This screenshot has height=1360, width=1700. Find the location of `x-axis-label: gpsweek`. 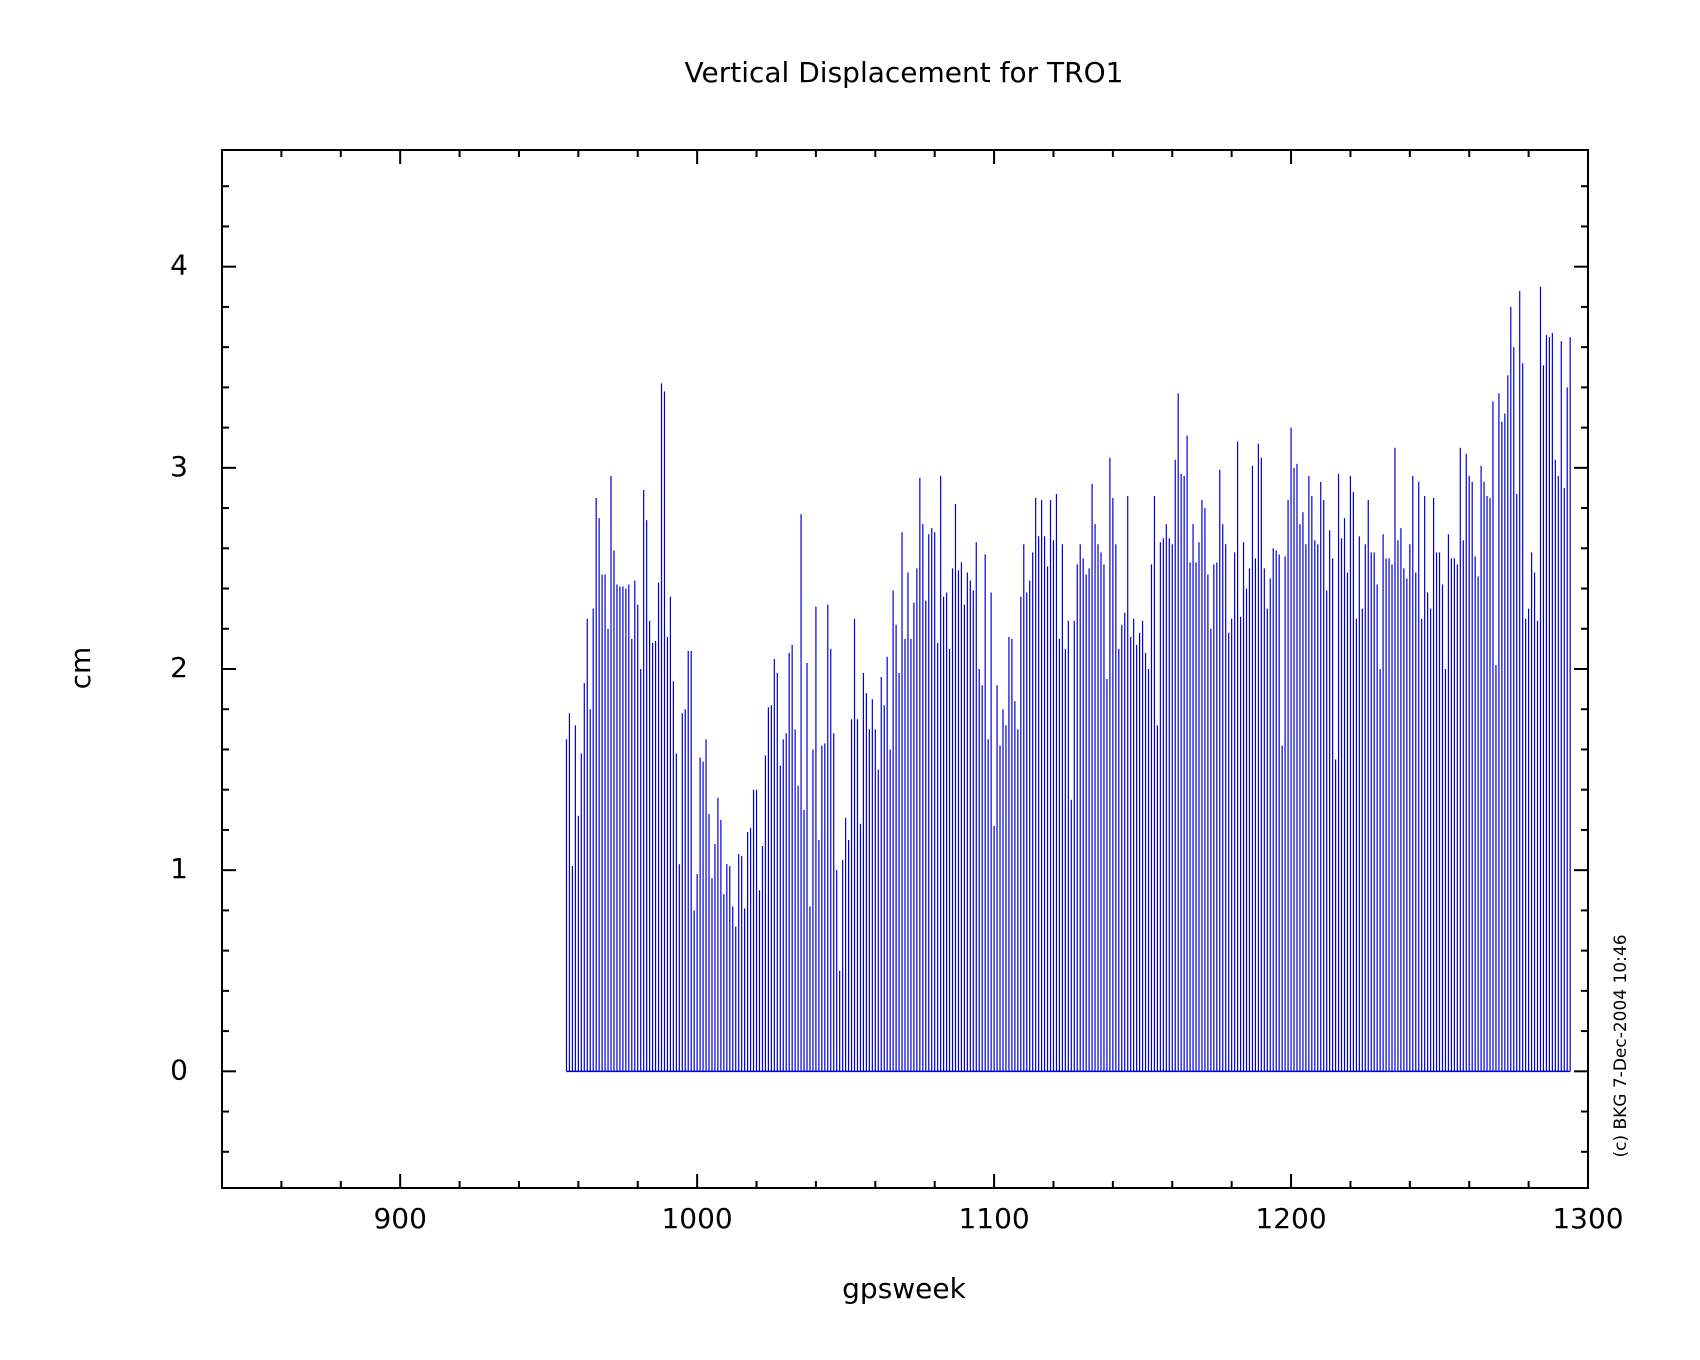

x-axis-label: gpsweek is located at coordinates (904, 1288).